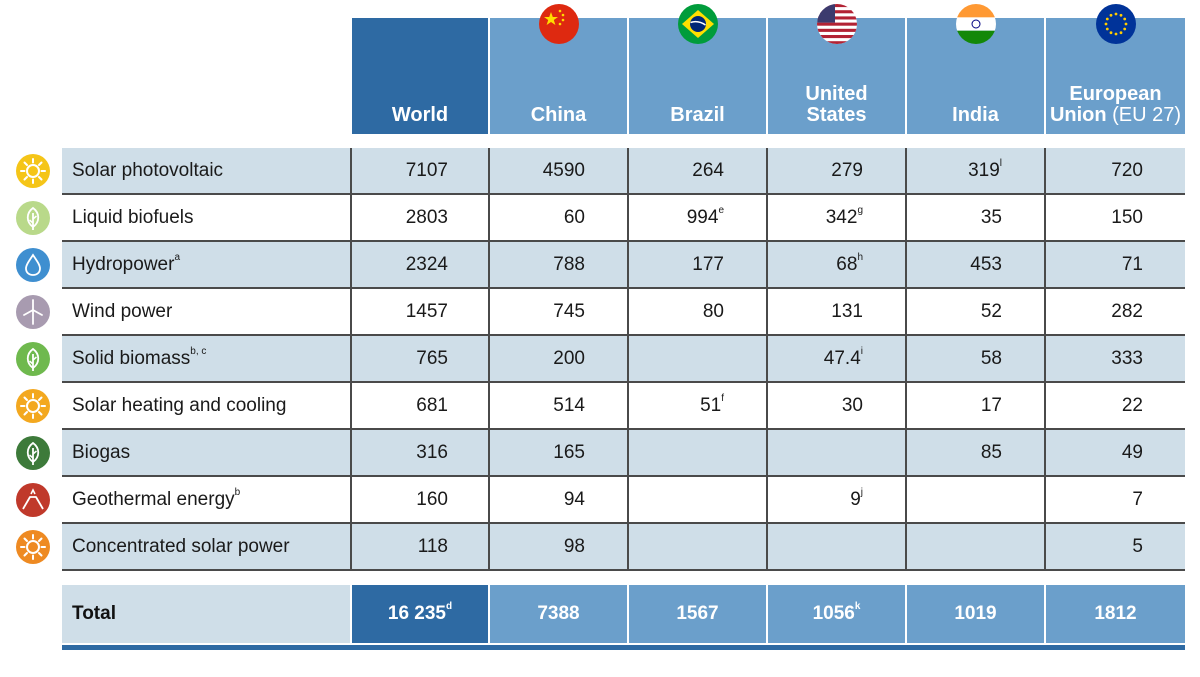 Image resolution: width=1200 pixels, height=677 pixels. I want to click on table-row: Geothermal energyb 160 94 9j 7, so click(600, 500).